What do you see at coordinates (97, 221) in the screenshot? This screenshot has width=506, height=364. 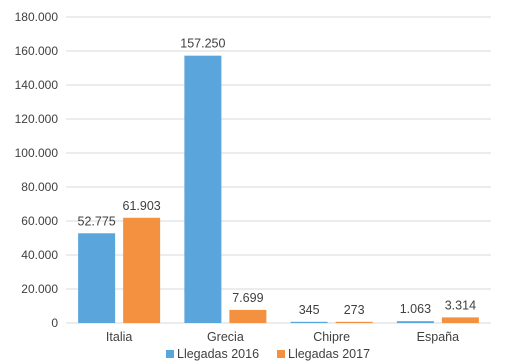 I see `data-label: 52.775` at bounding box center [97, 221].